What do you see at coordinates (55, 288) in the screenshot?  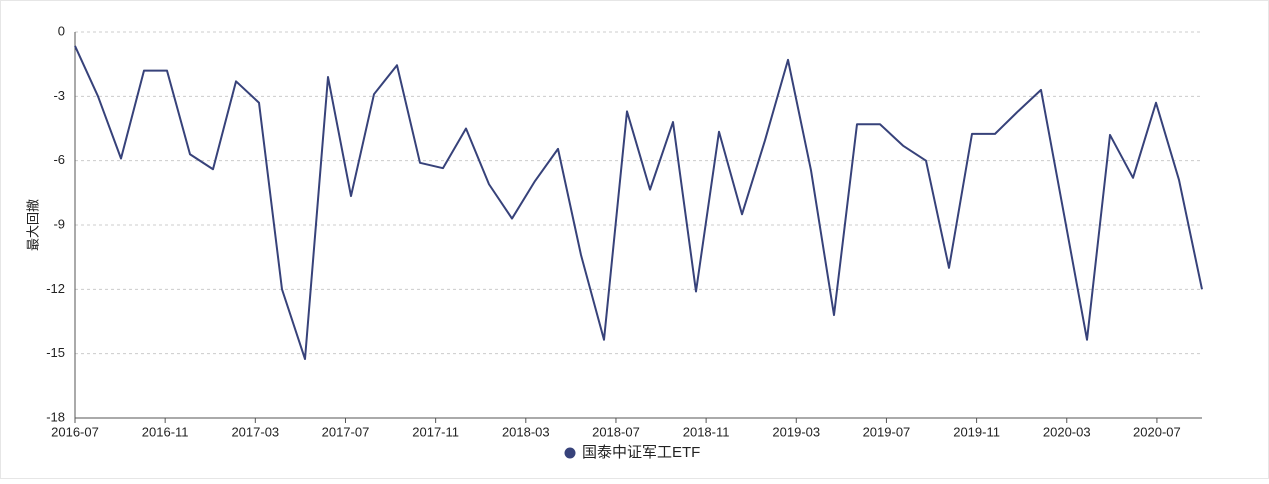 I see `y-tick-label: -12` at bounding box center [55, 288].